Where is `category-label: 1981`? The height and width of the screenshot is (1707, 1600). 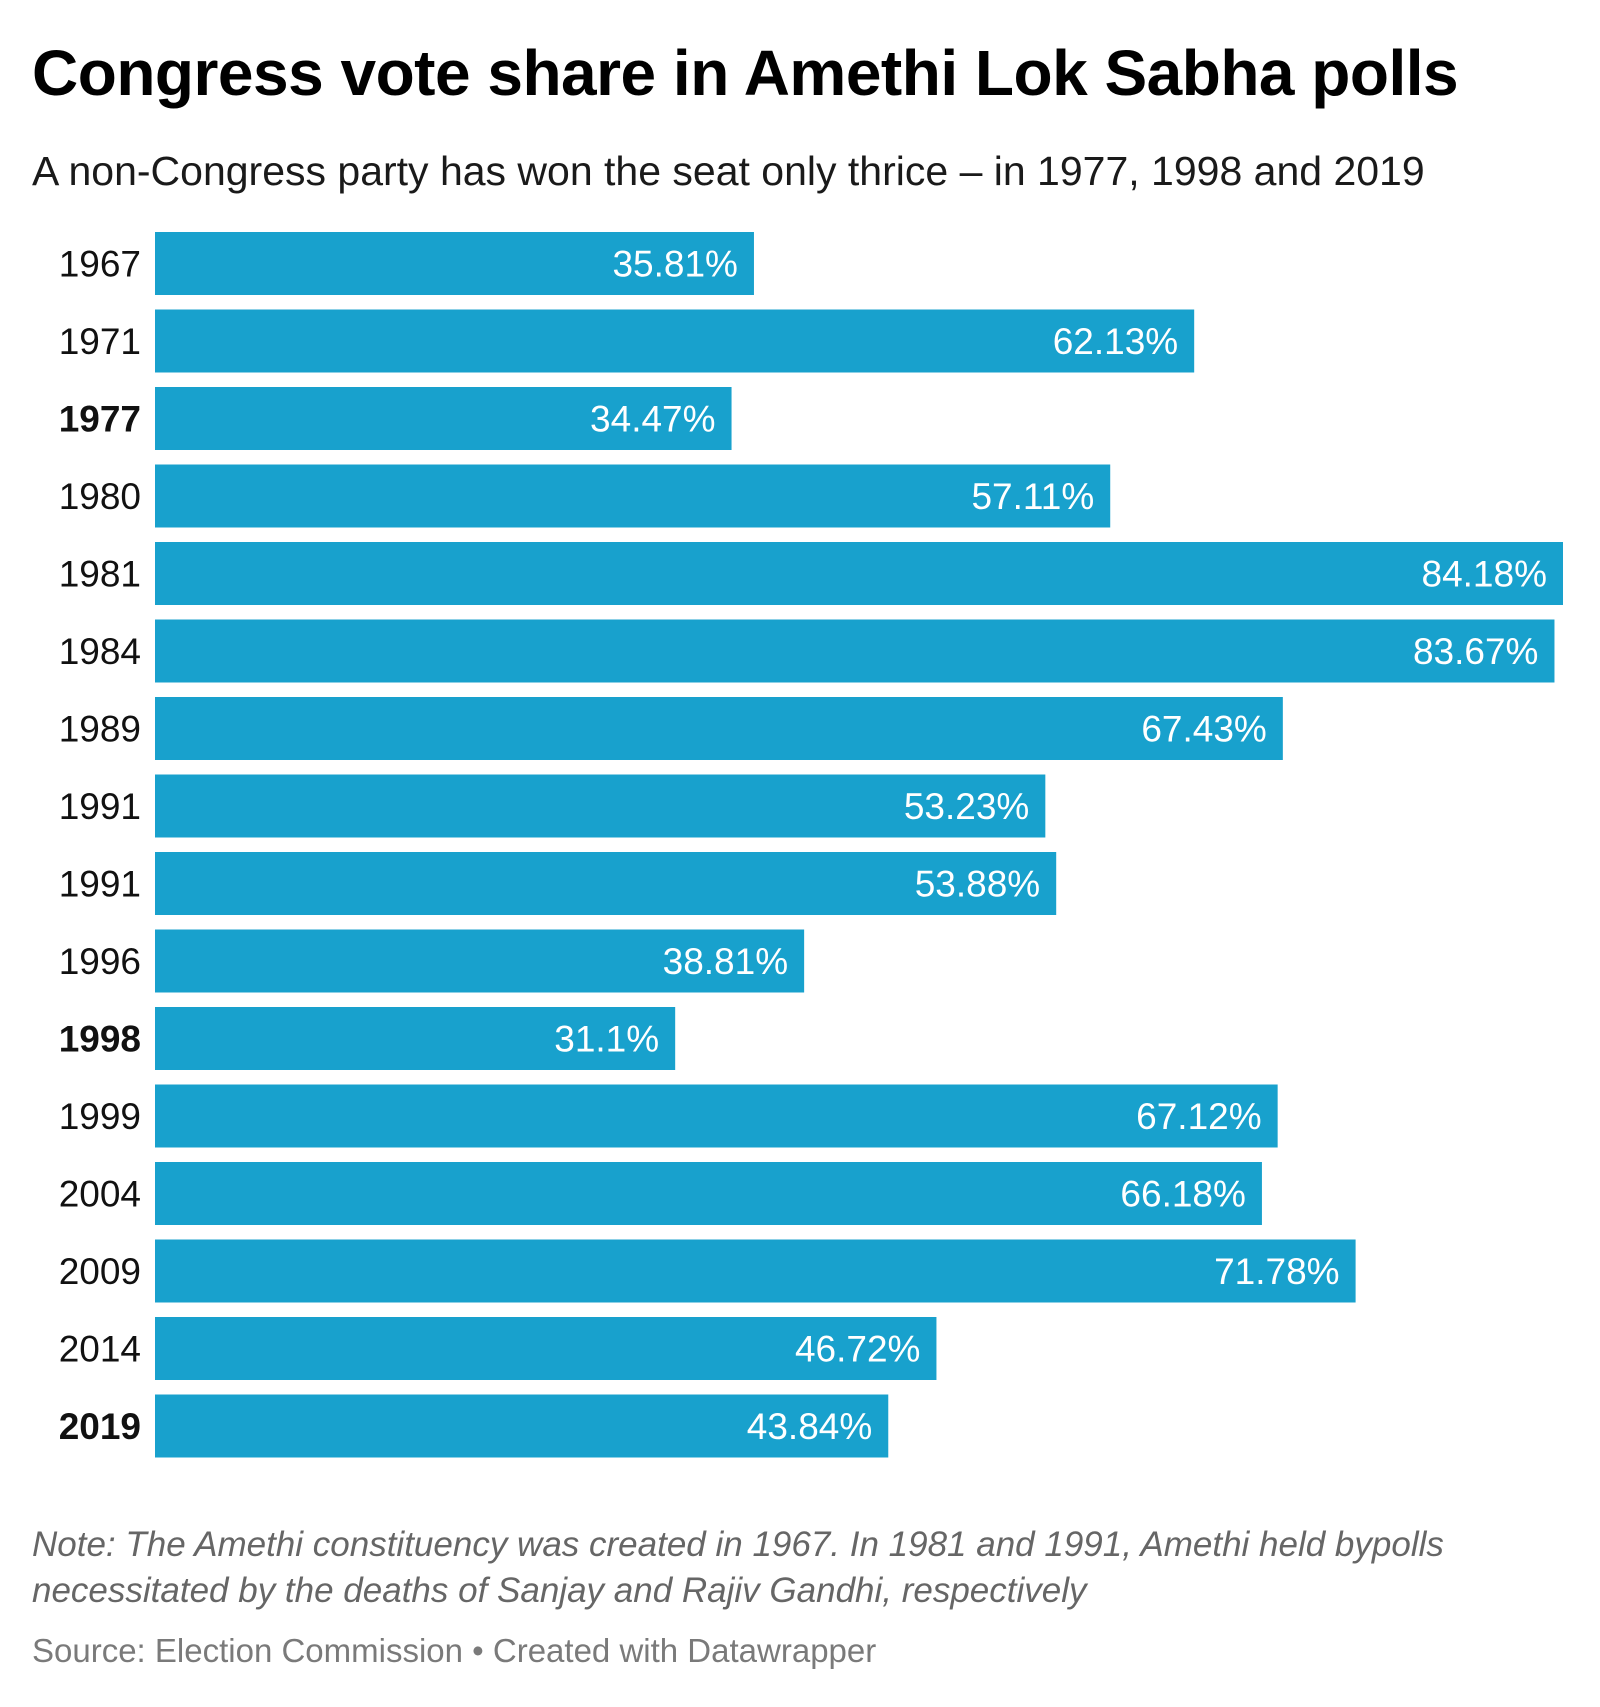 category-label: 1981 is located at coordinates (100, 574).